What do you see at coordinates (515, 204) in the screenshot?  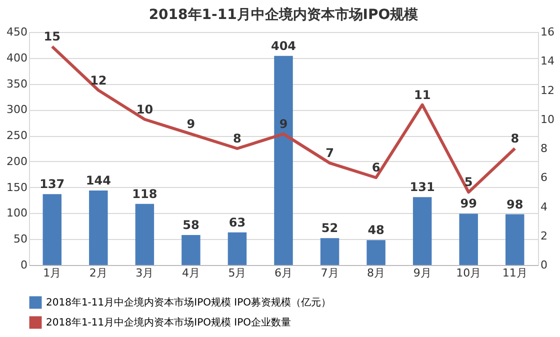 I see `data-label: 98` at bounding box center [515, 204].